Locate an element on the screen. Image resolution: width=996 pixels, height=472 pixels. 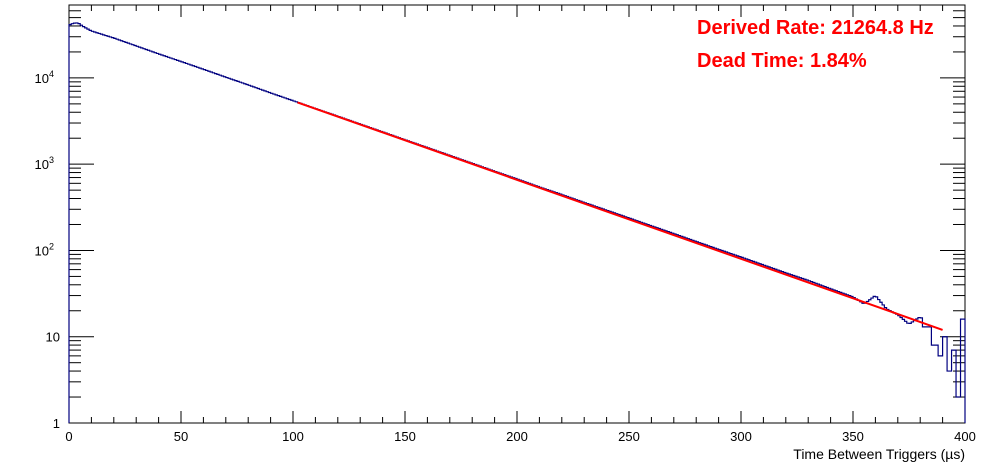
x-tick-label: 200 is located at coordinates (517, 436).